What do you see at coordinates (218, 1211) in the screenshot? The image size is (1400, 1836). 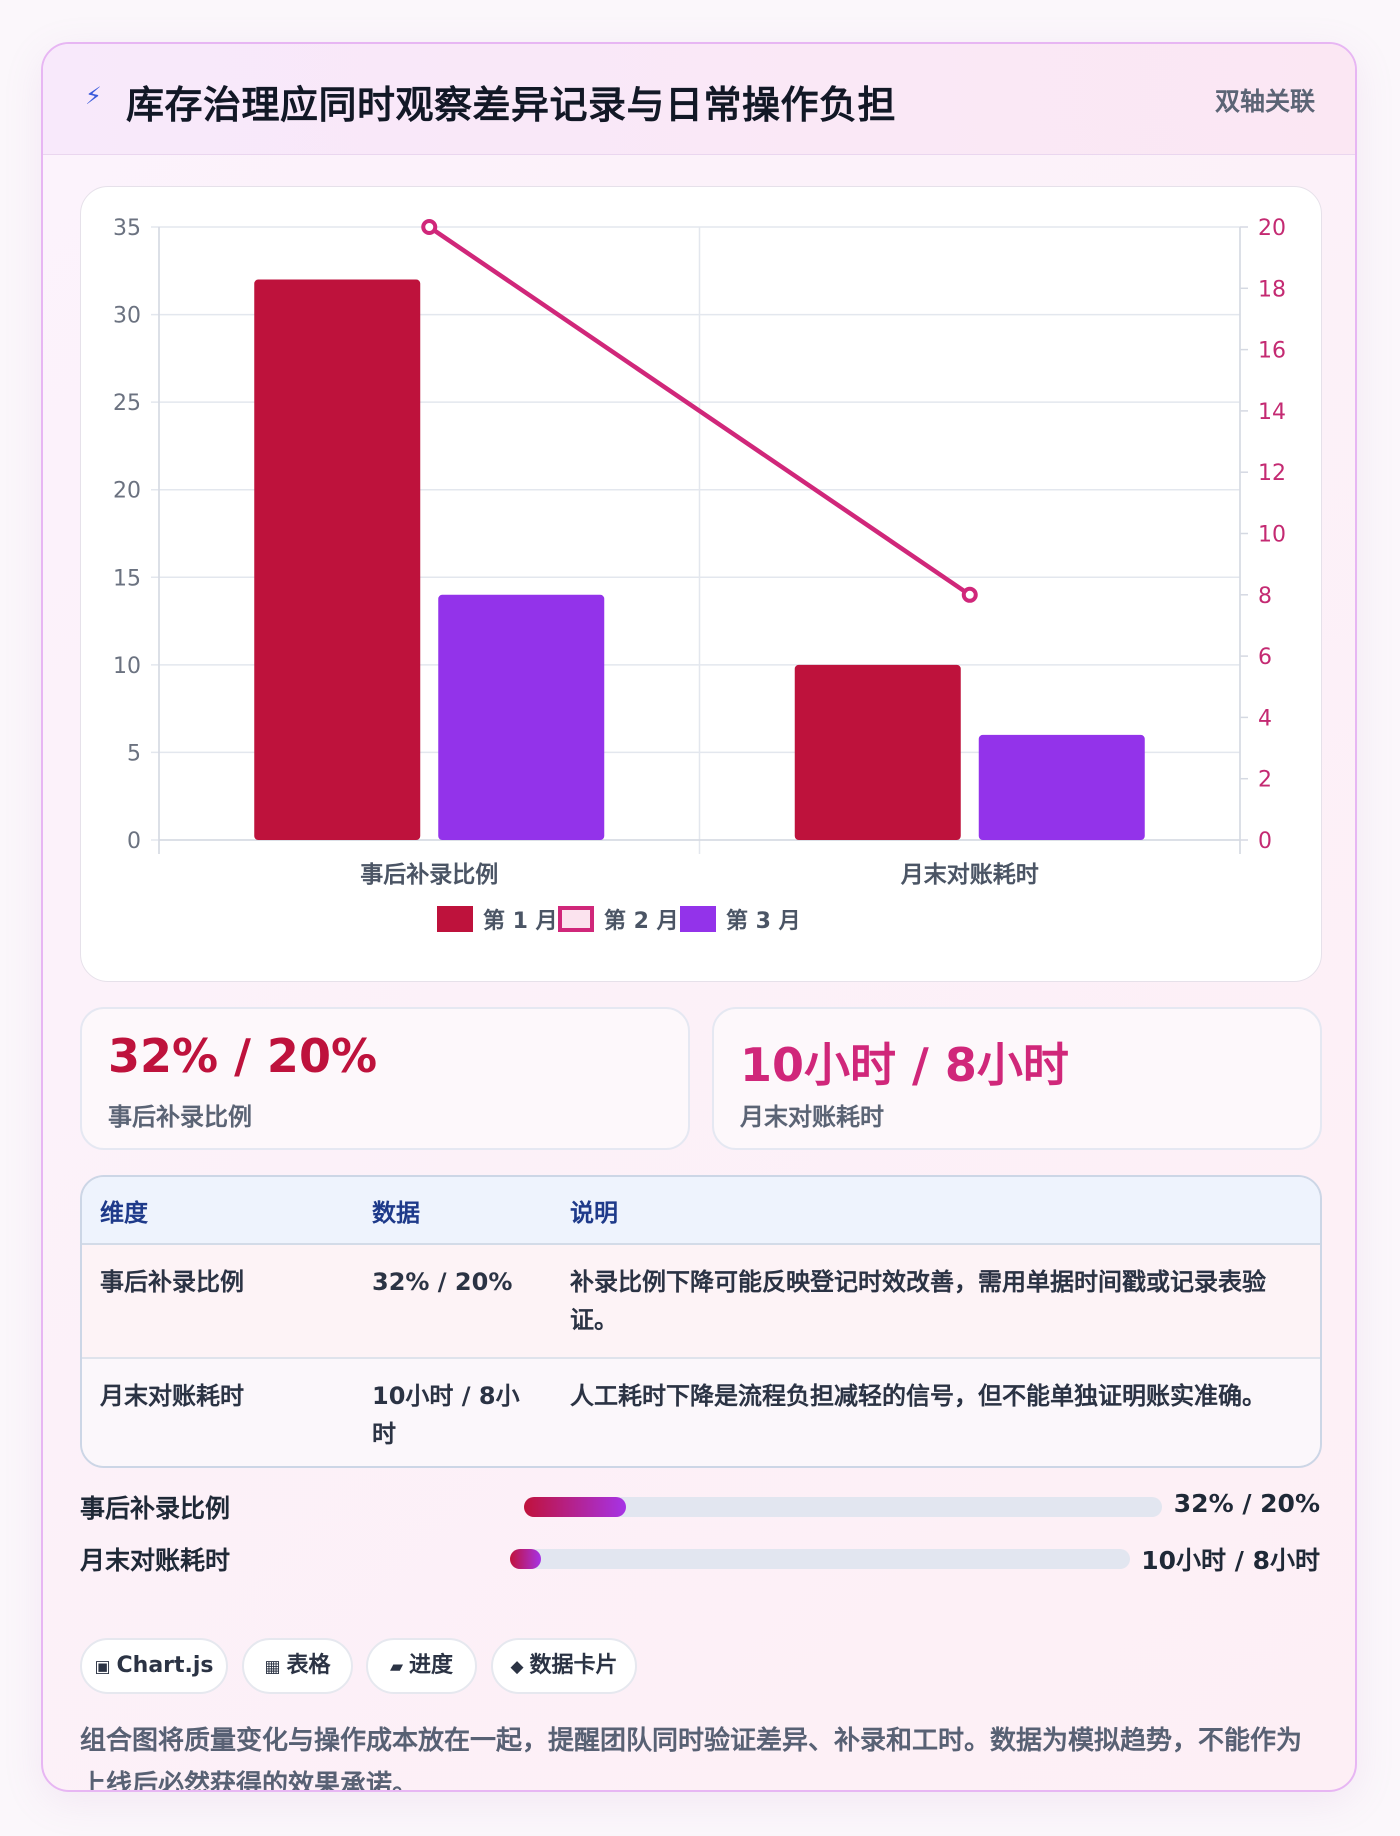 I see `table-header: 维度` at bounding box center [218, 1211].